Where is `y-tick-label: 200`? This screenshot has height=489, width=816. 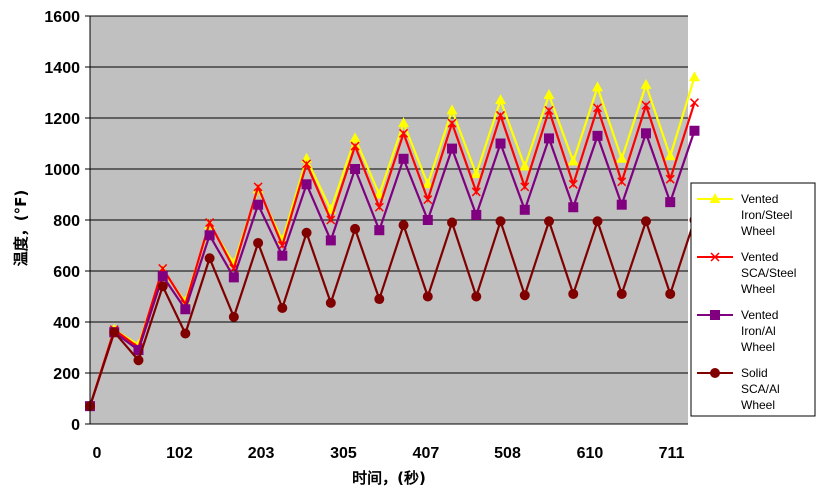 y-tick-label: 200 is located at coordinates (66, 374).